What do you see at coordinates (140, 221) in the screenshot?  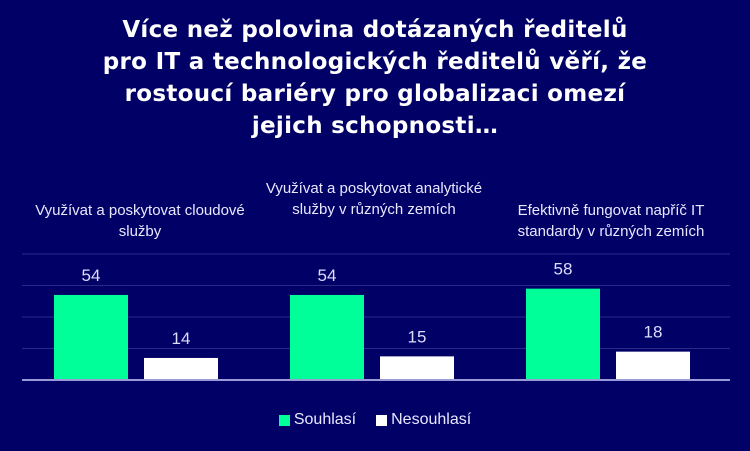 I see `category-label: Využívat a poskytovat cloudové služby` at bounding box center [140, 221].